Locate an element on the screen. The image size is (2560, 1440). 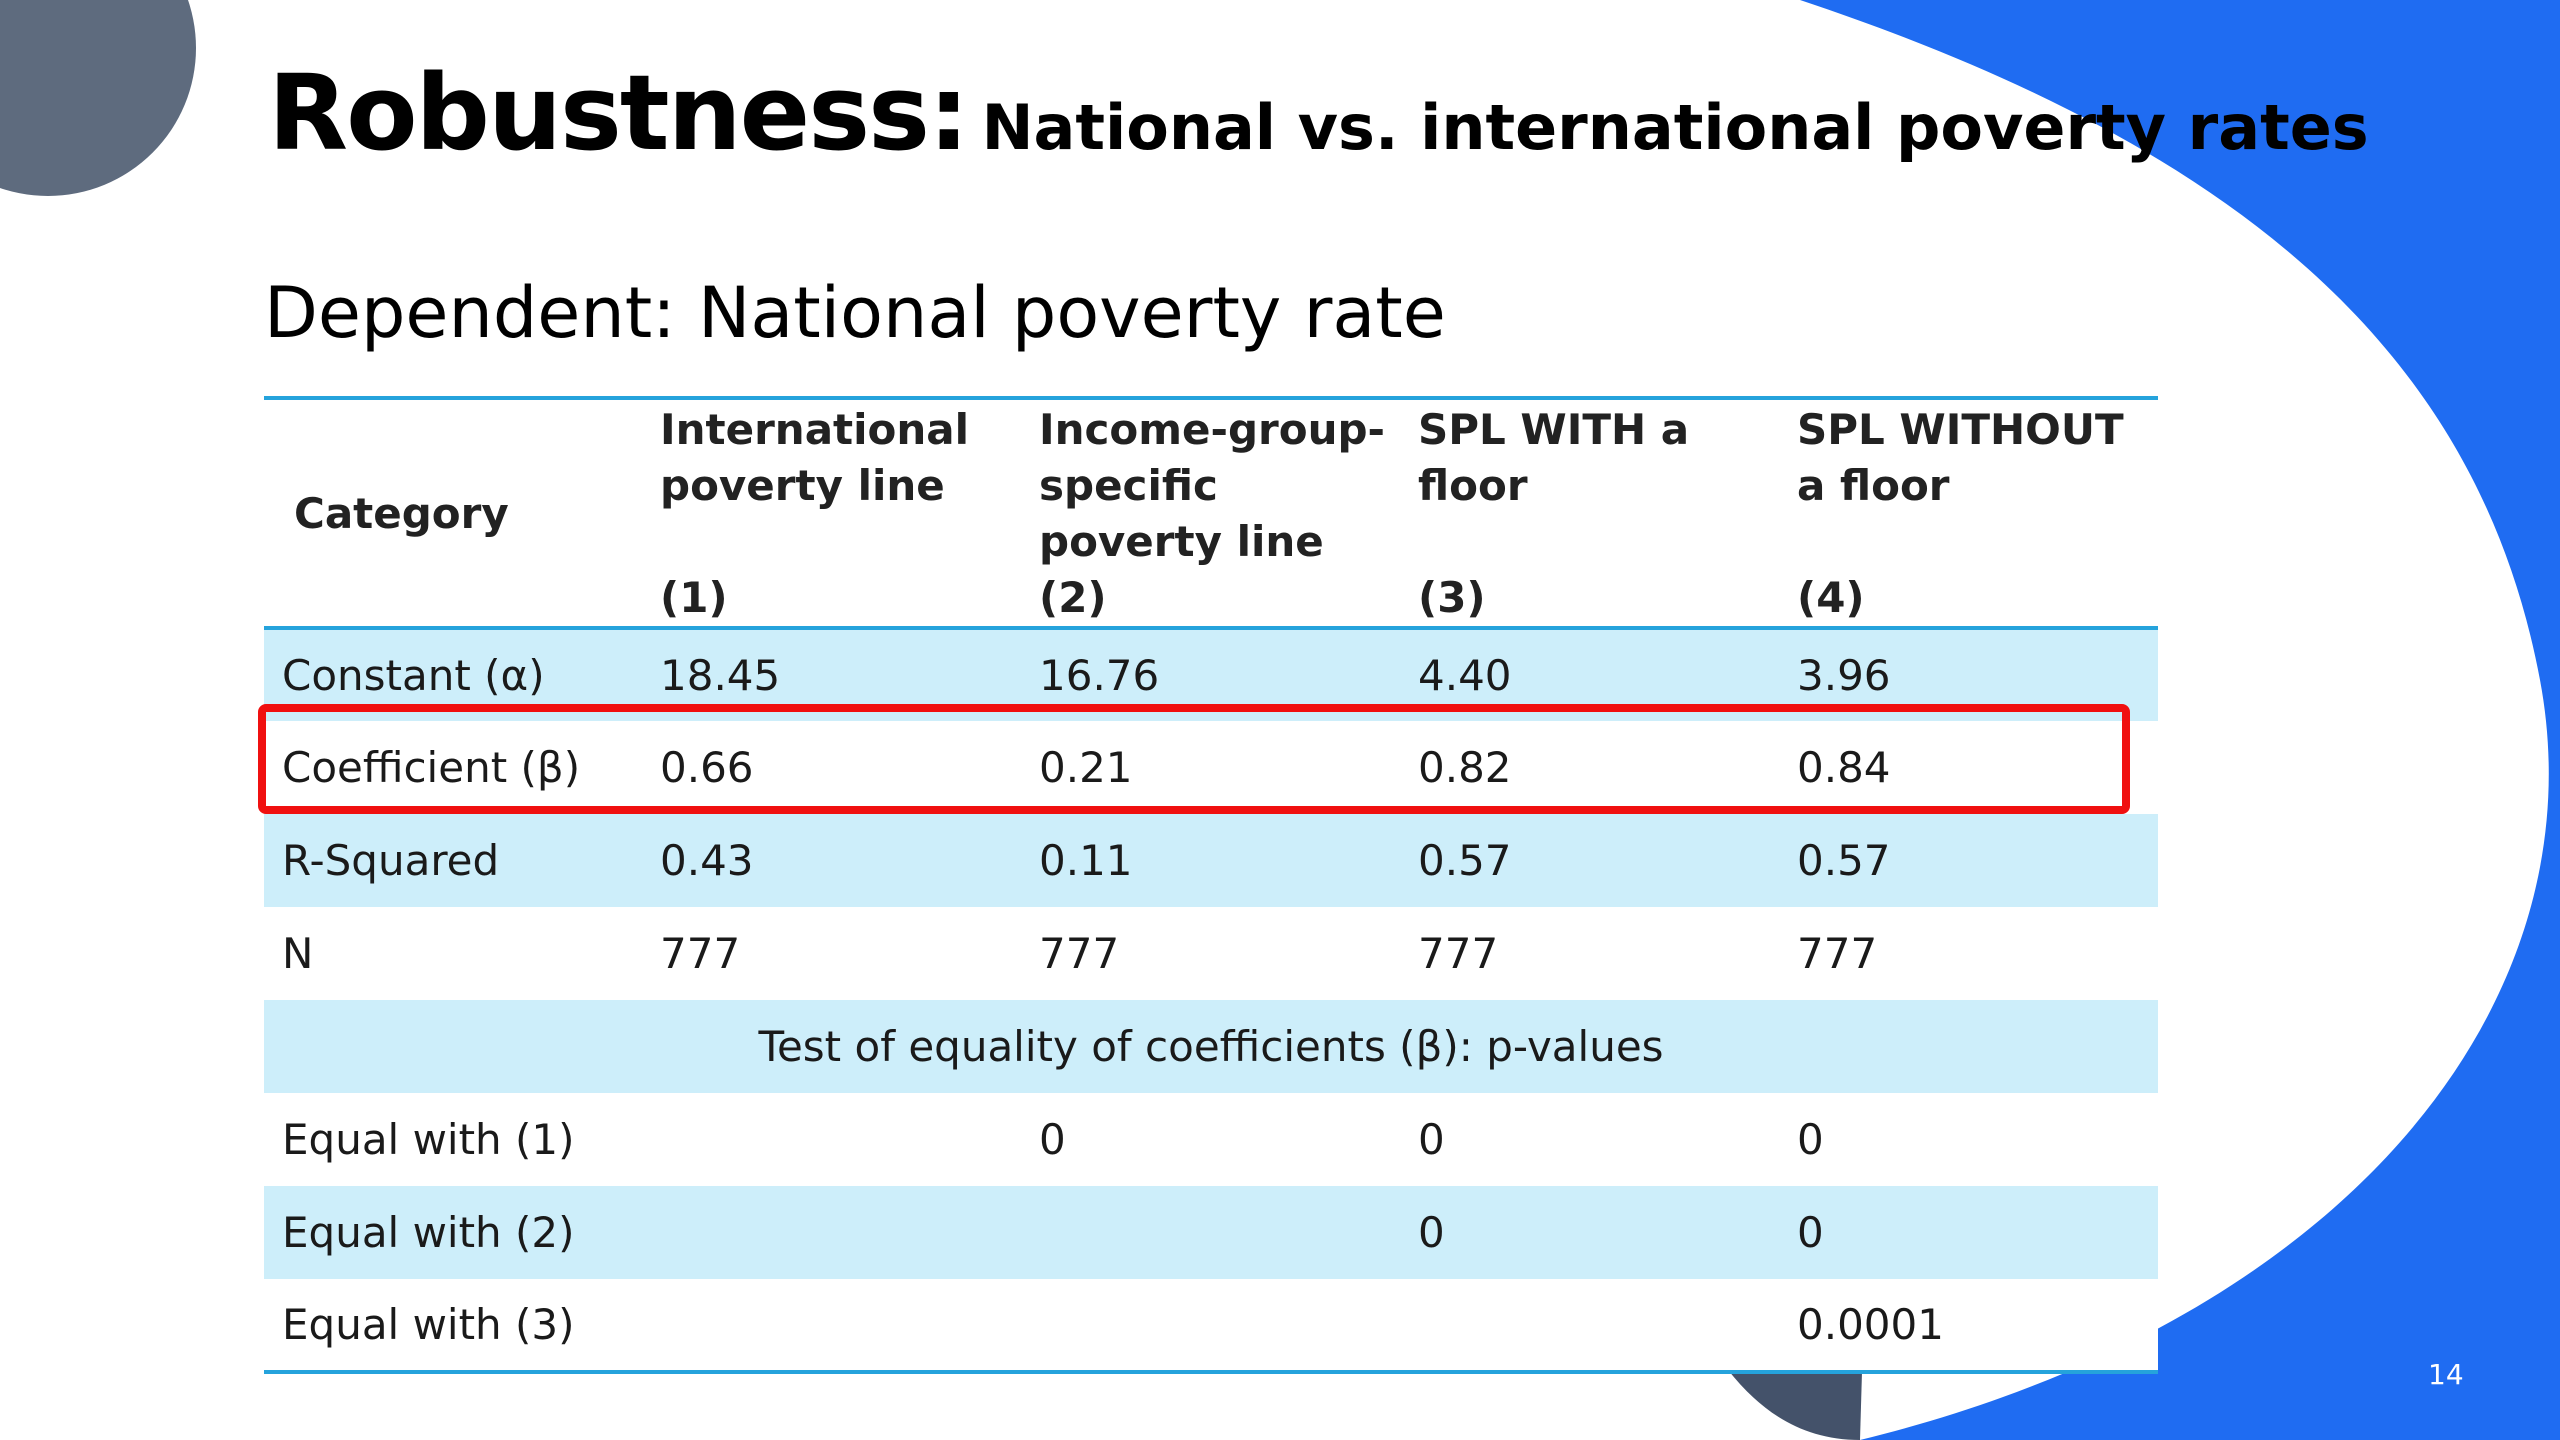
cell: 0.0001 is located at coordinates (1870, 1324).